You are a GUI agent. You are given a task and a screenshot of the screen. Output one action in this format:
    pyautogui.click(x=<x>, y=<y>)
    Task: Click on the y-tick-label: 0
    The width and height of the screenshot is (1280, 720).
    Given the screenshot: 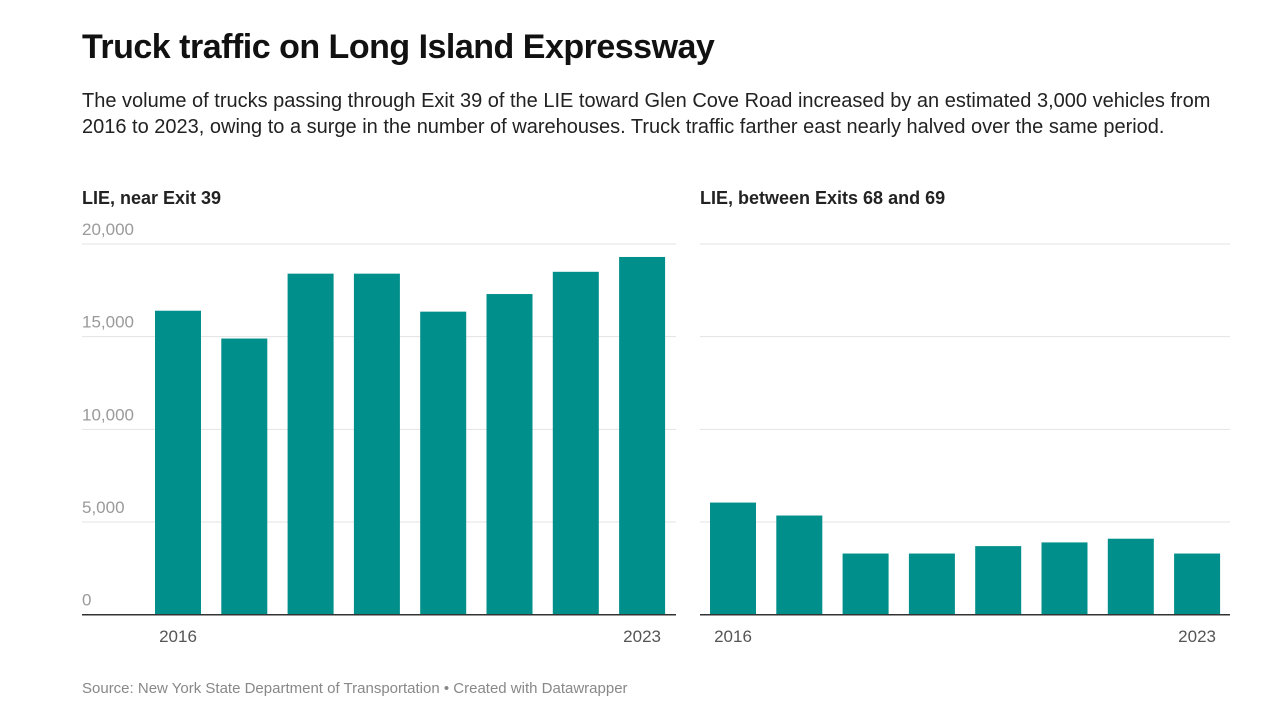 What is the action you would take?
    pyautogui.click(x=86, y=600)
    